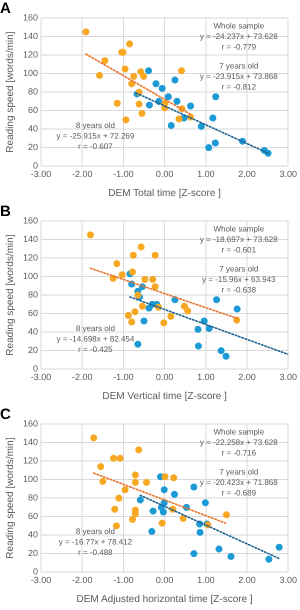  Describe the element at coordinates (164, 599) in the screenshot. I see `x-axis-title: DEM Adjusted horizontal time [Z-score ]` at that location.